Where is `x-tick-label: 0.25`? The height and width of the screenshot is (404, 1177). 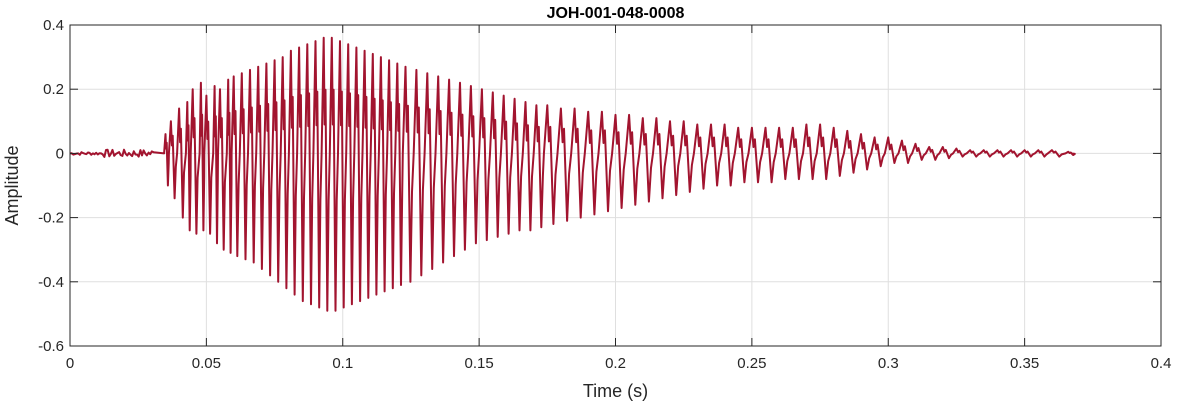
x-tick-label: 0.25 is located at coordinates (751, 363).